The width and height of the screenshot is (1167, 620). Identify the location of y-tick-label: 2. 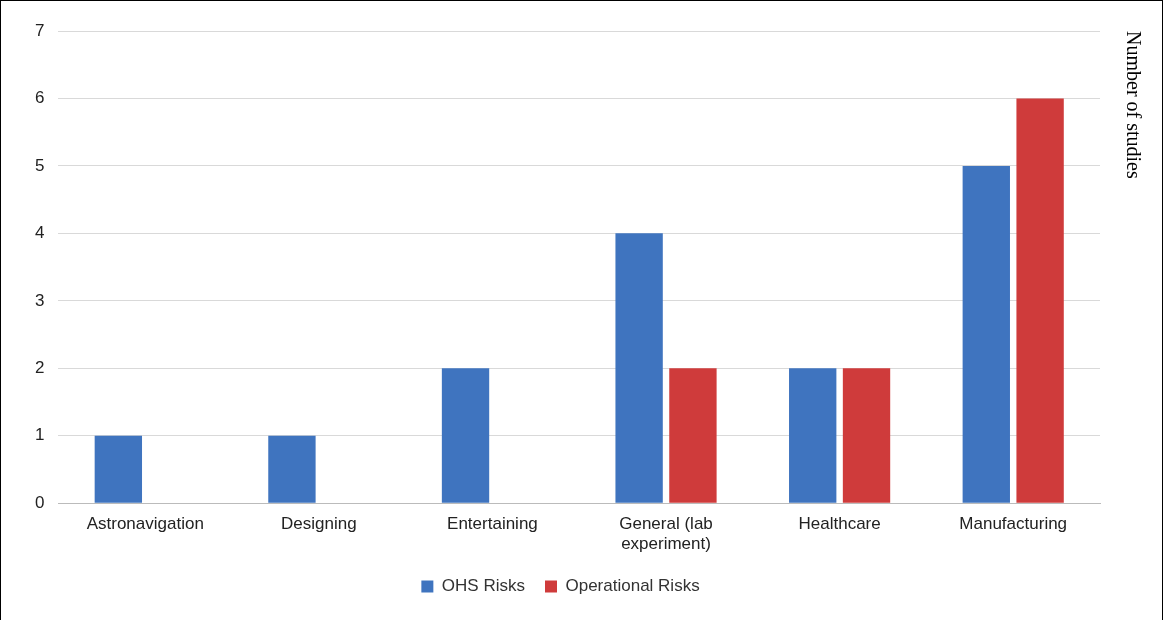
(39, 367).